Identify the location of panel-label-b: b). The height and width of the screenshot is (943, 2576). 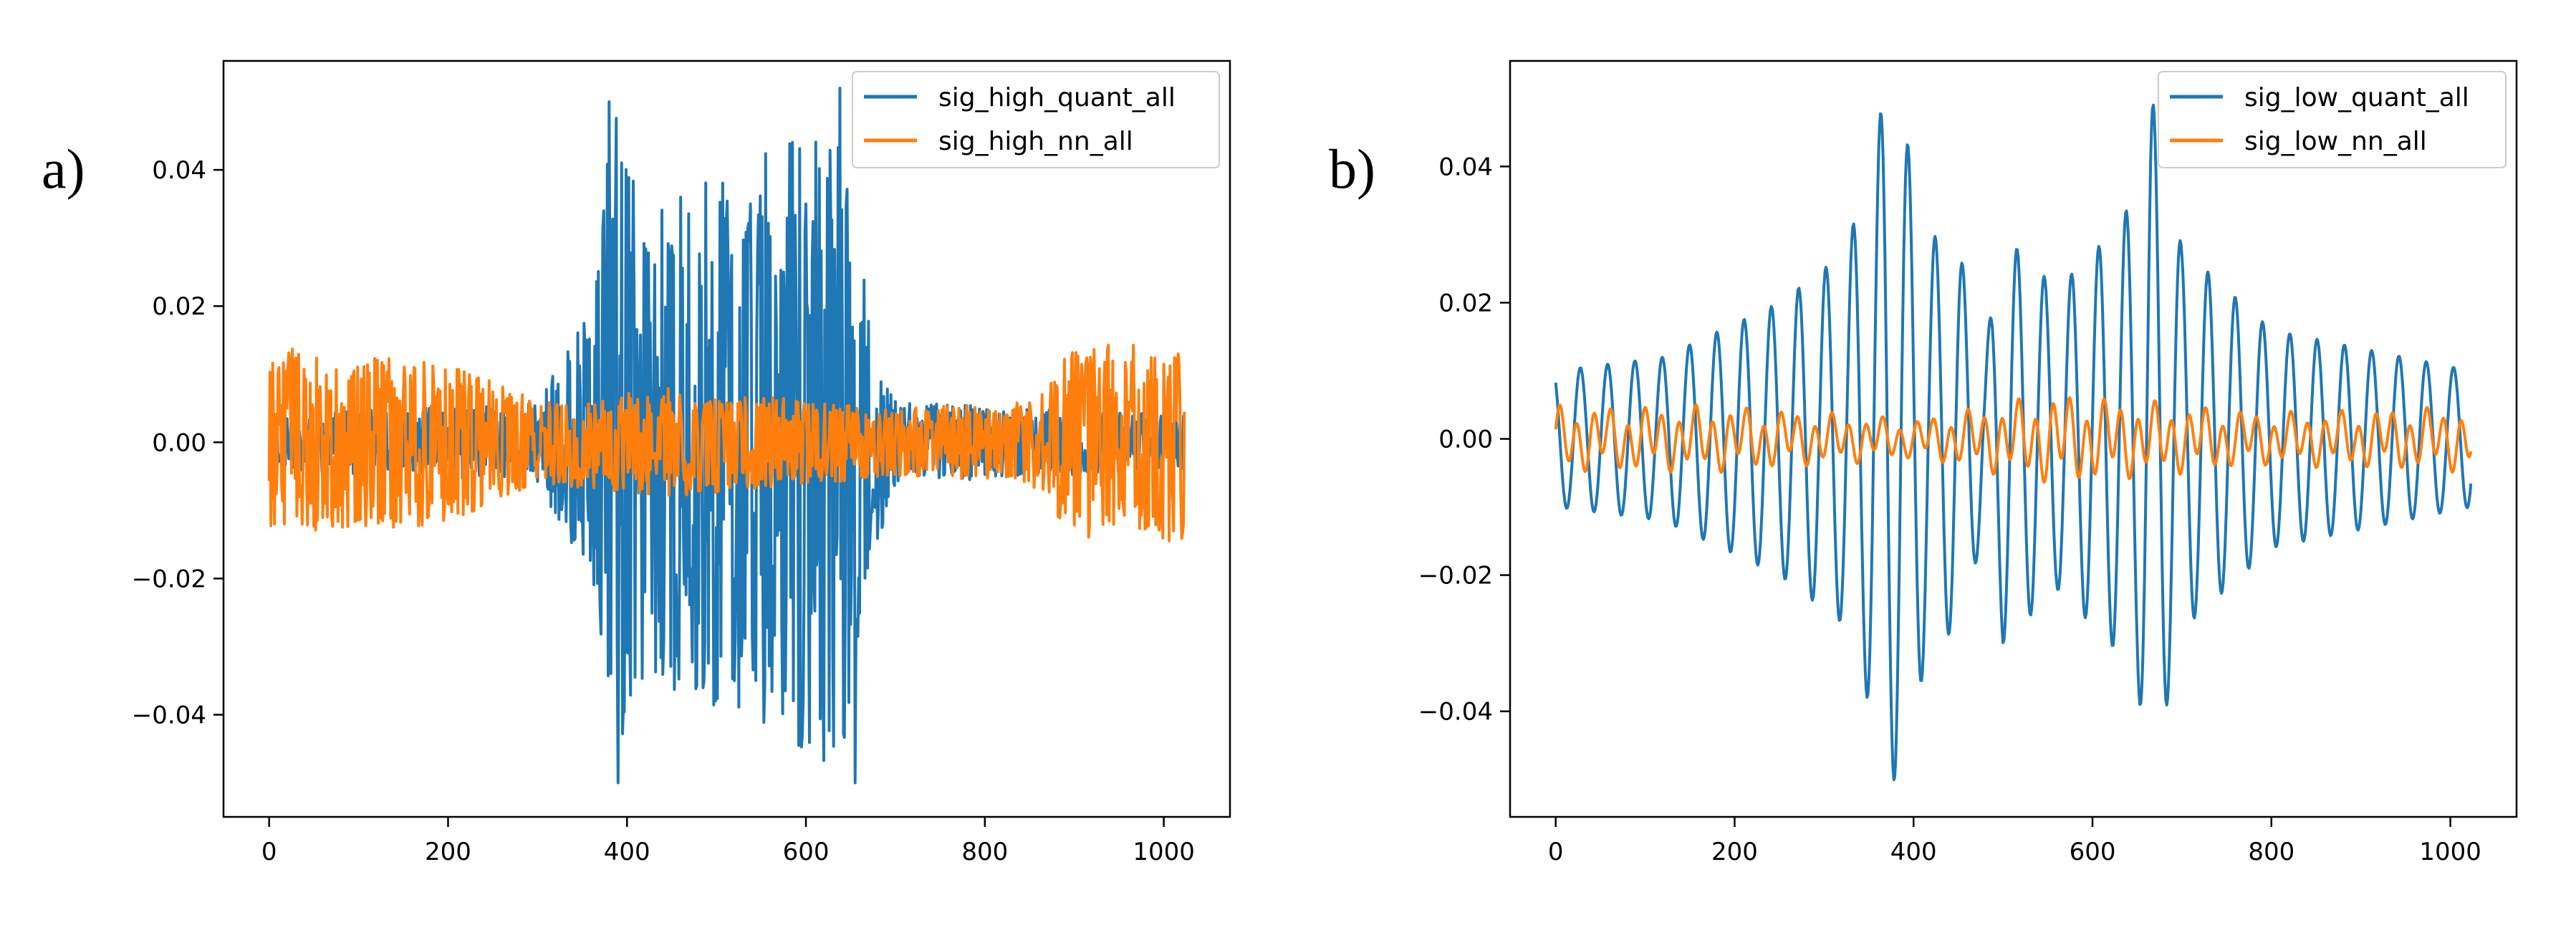
(1352, 169).